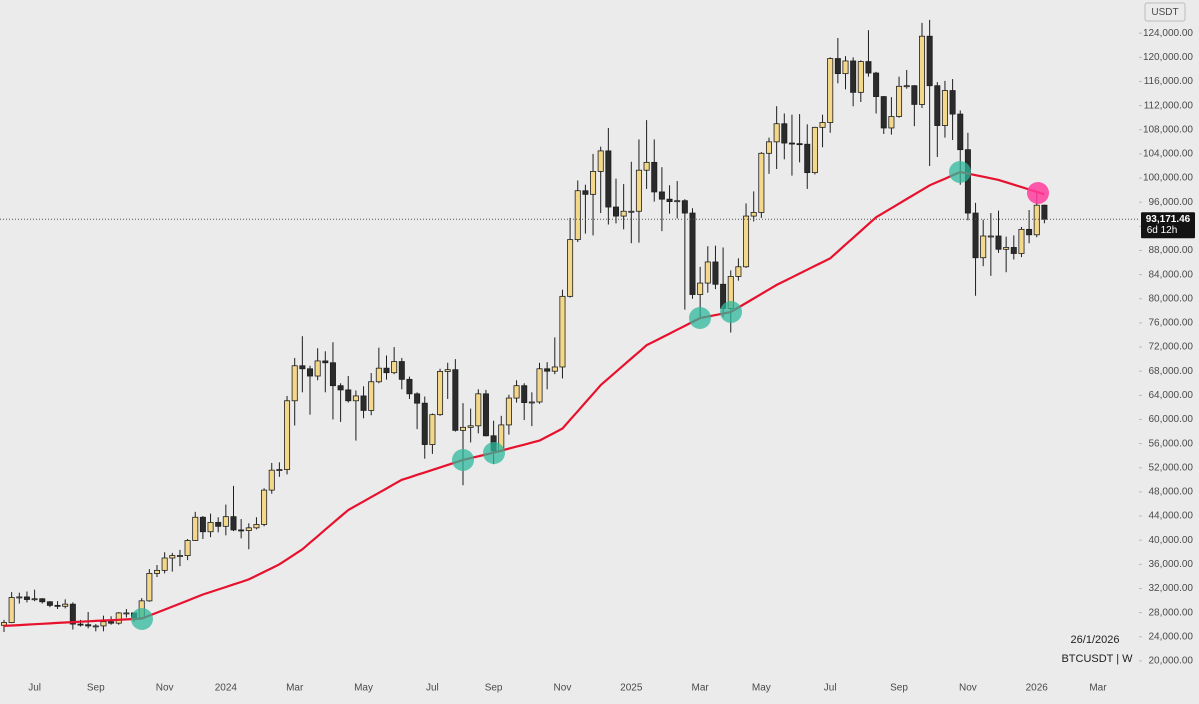 This screenshot has height=704, width=1199. I want to click on price-badge, so click(1168, 225).